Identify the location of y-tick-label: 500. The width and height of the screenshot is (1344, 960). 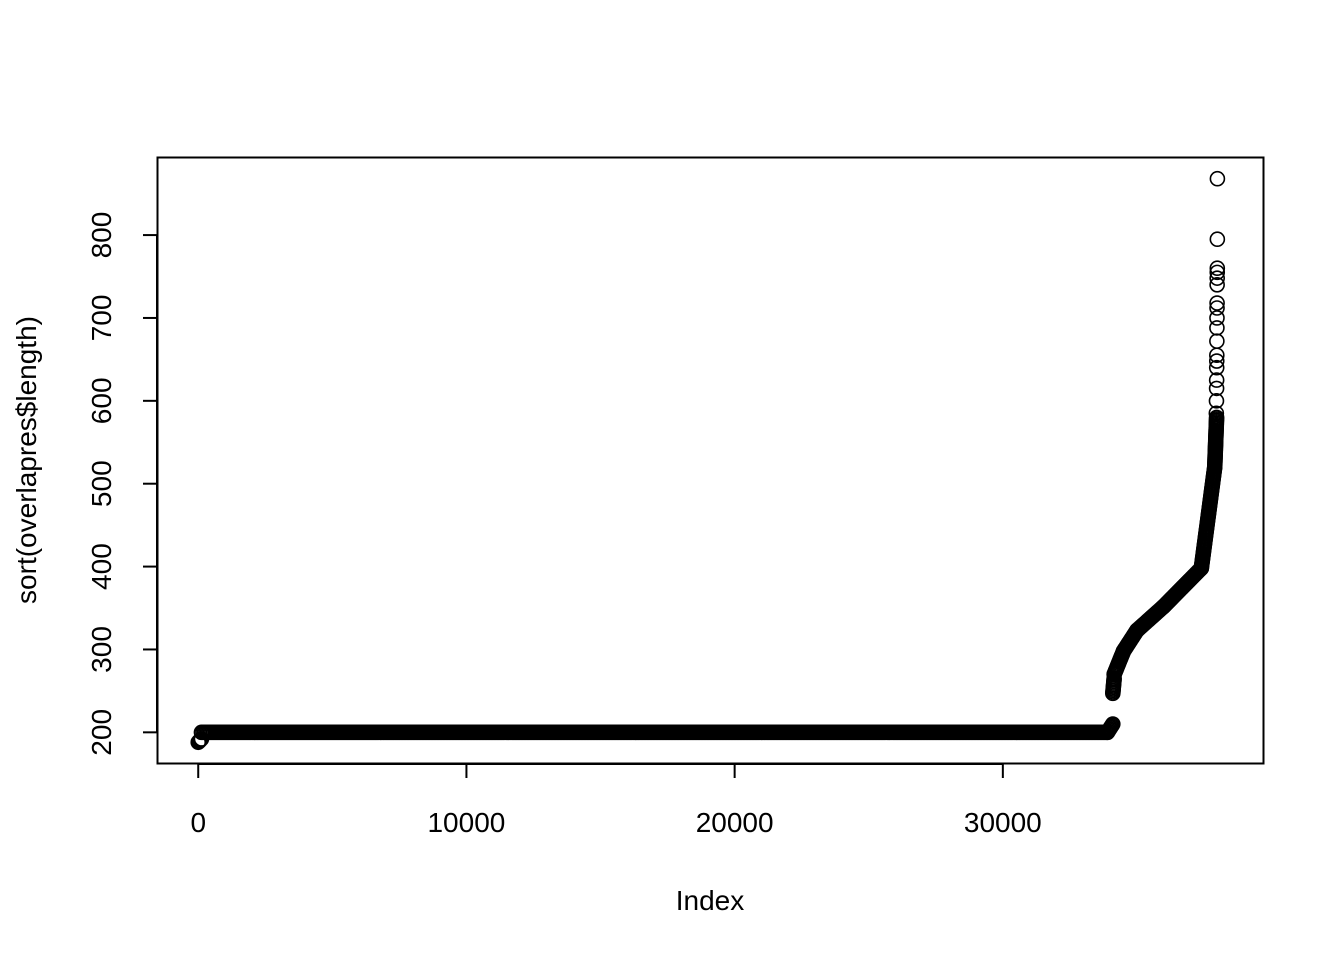
(101, 483).